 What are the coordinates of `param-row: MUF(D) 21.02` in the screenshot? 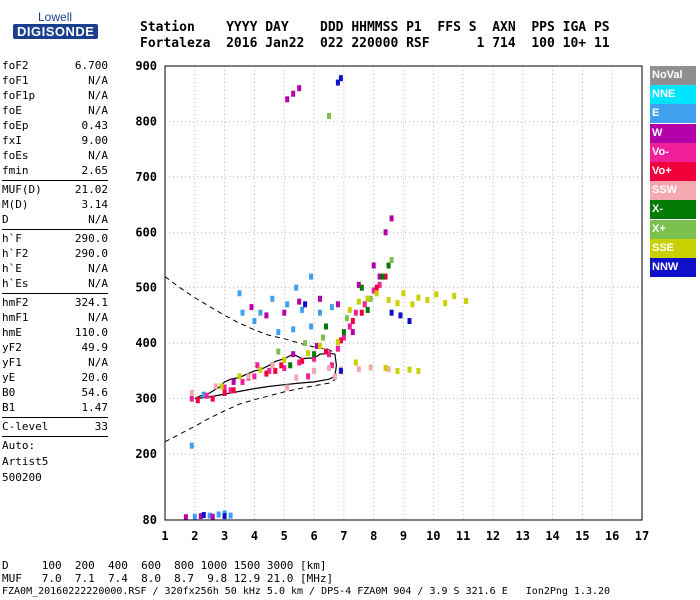 It's located at (55, 189).